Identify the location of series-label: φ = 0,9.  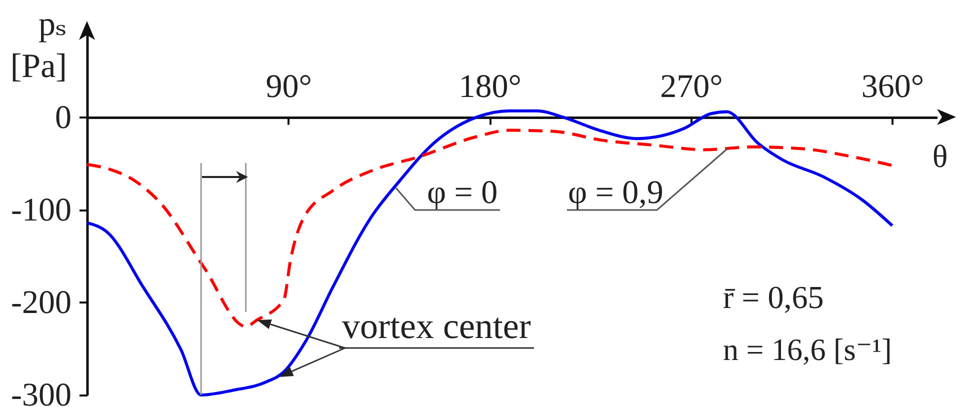
(616, 193).